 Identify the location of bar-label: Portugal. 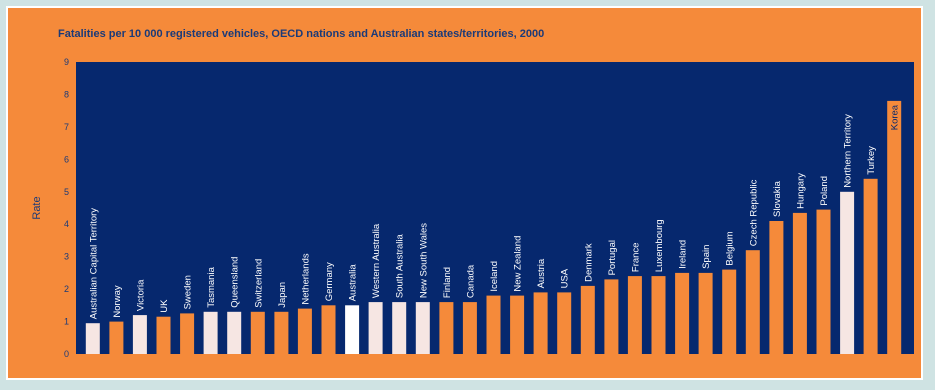
(612, 257).